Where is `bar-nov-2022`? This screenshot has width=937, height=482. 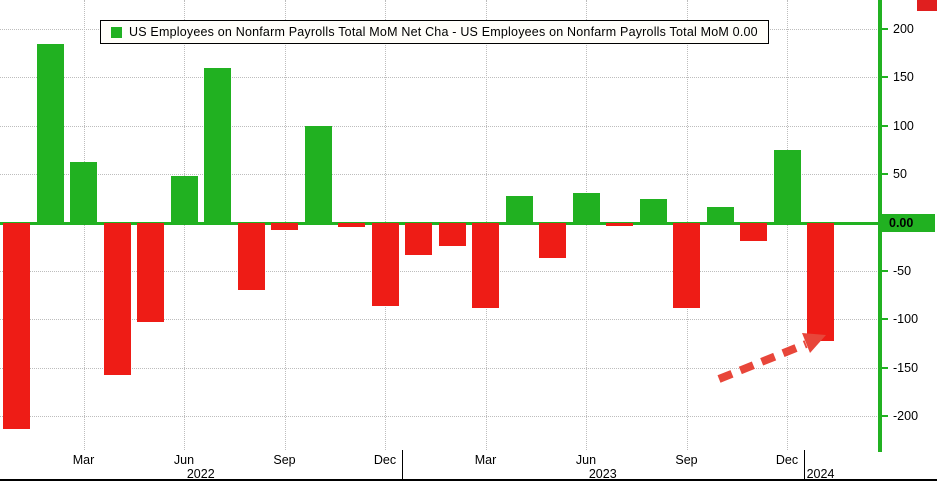
bar-nov-2022 is located at coordinates (351, 225).